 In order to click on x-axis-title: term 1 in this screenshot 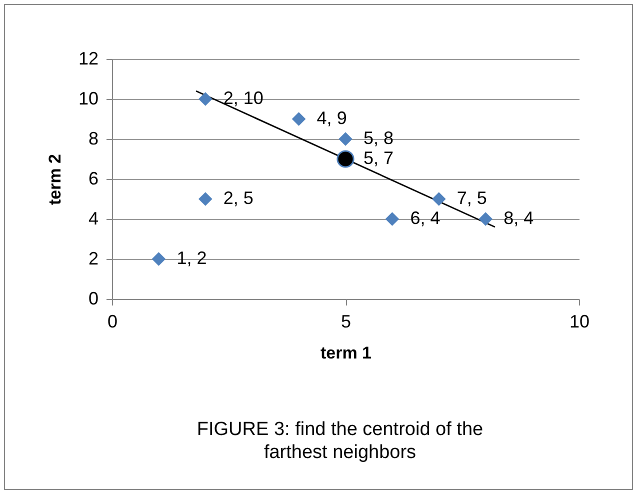, I will do `click(346, 353)`.